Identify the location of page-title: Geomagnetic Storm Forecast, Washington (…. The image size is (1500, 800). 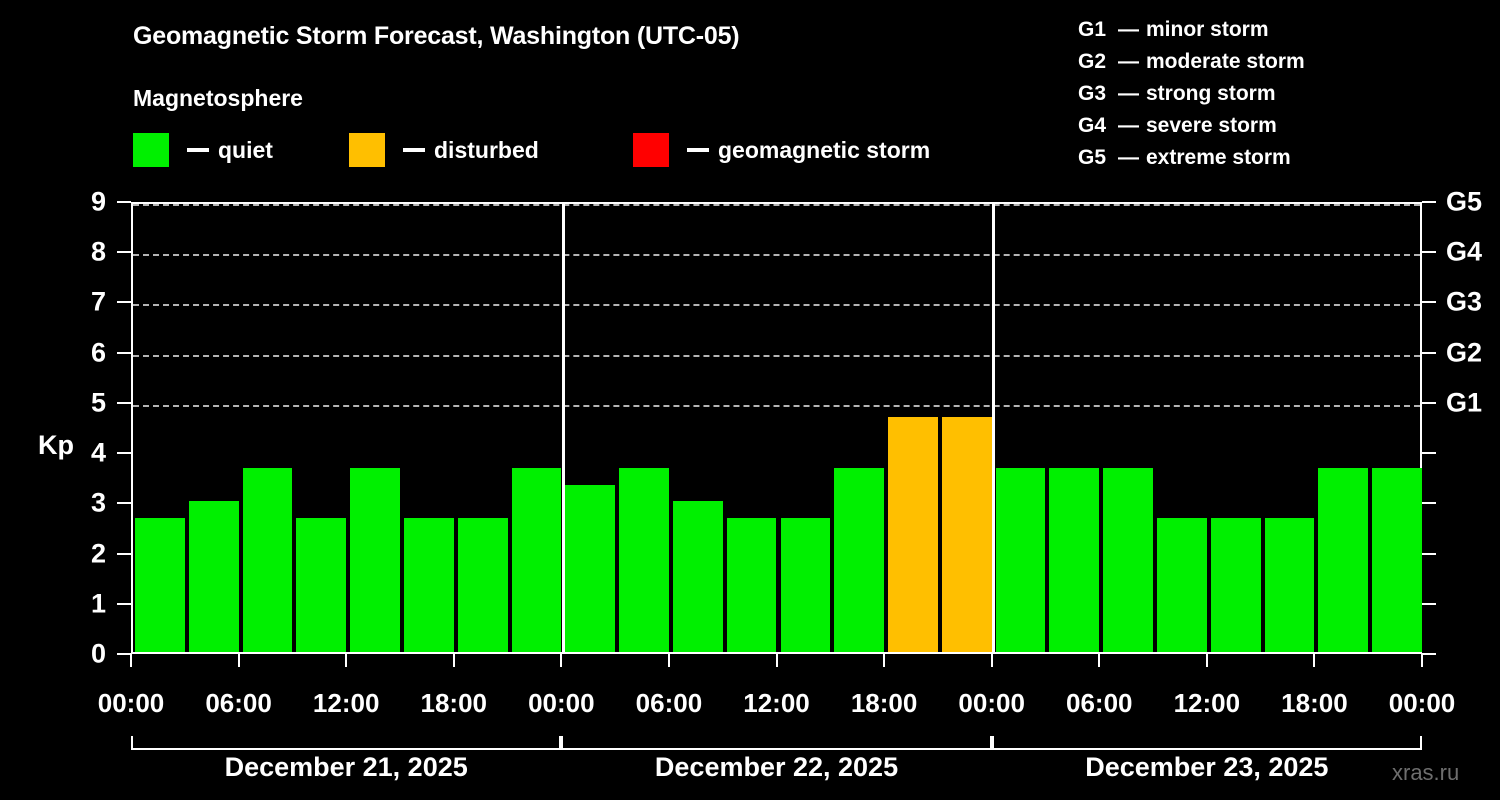
(436, 36).